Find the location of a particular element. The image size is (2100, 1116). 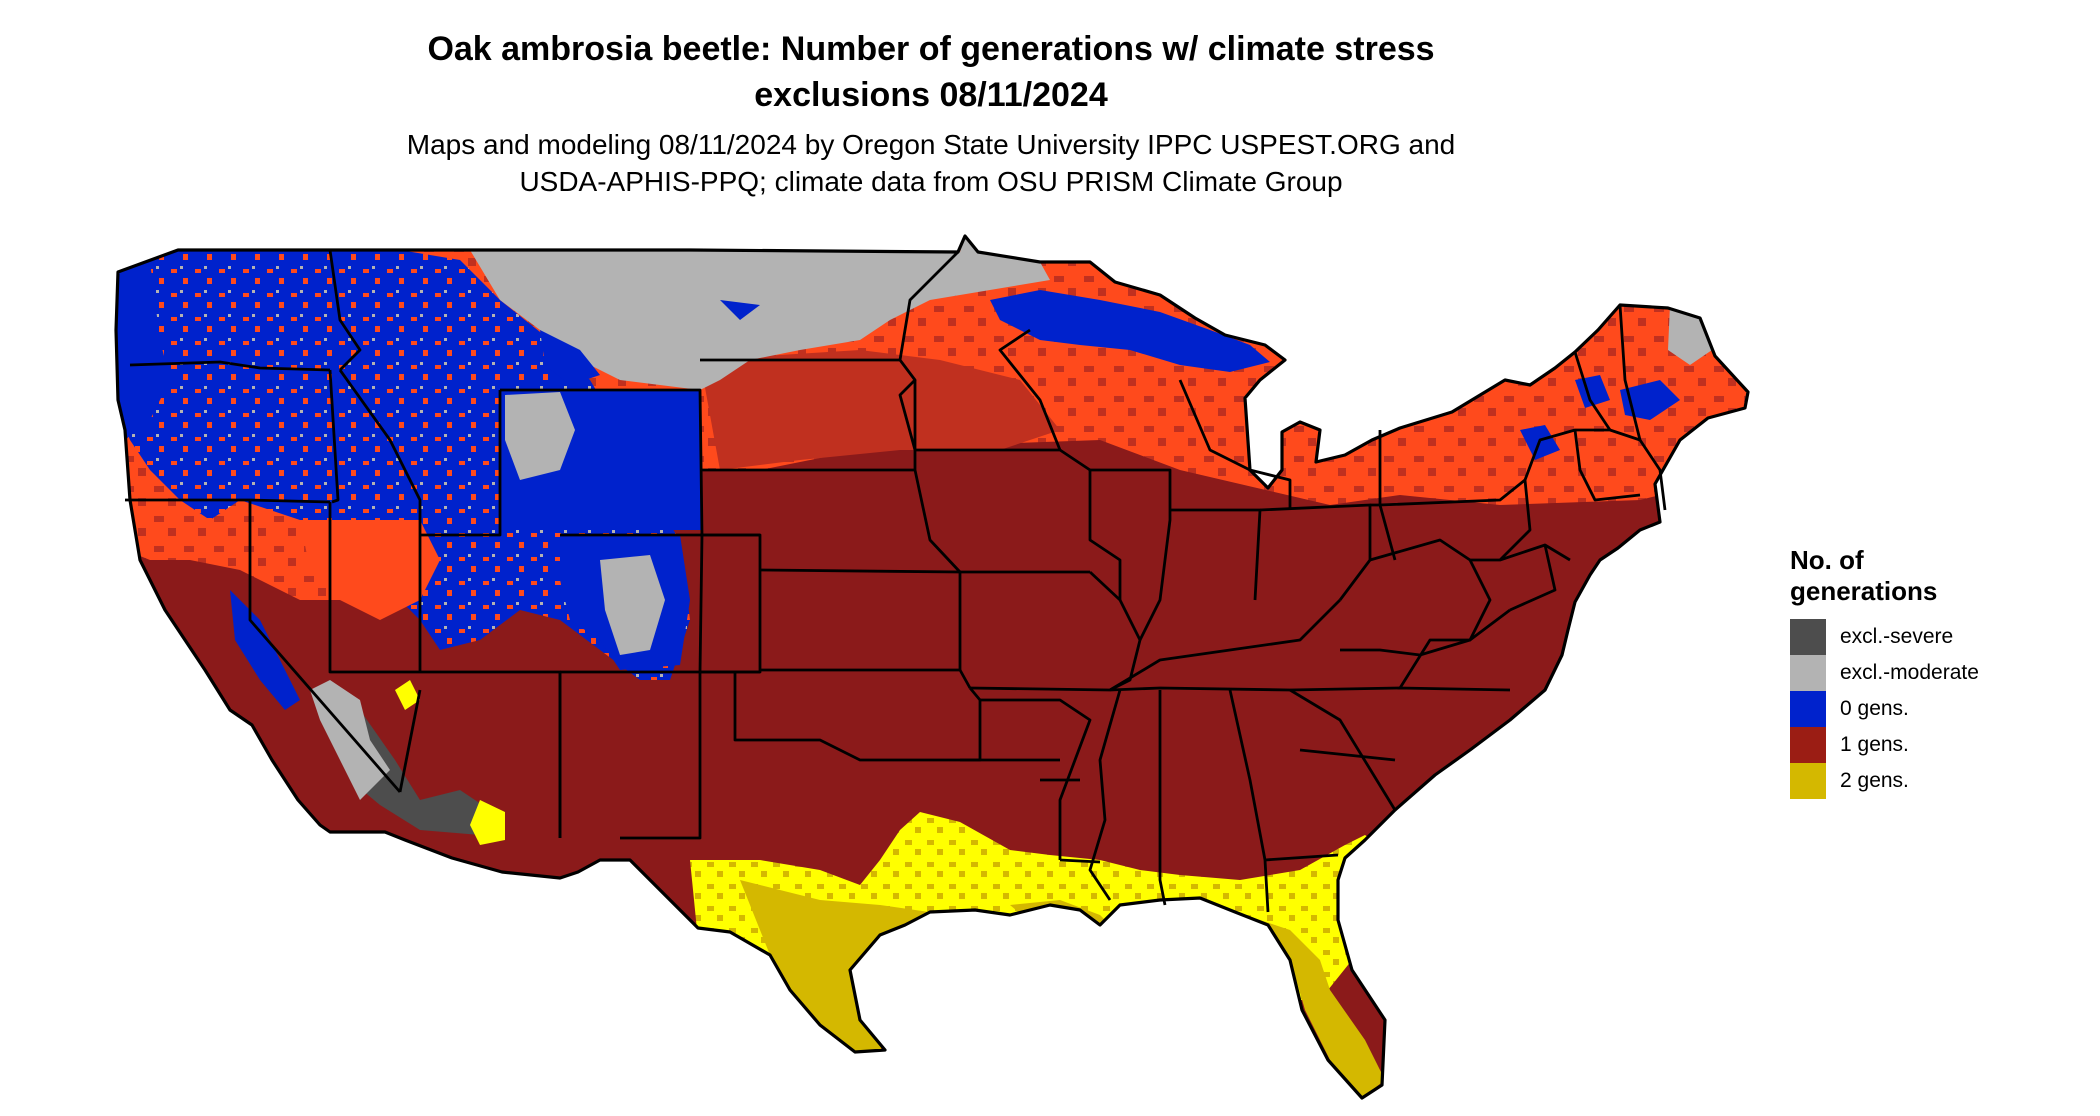

zone-excl-moderate-north-plains is located at coordinates (760, 313).